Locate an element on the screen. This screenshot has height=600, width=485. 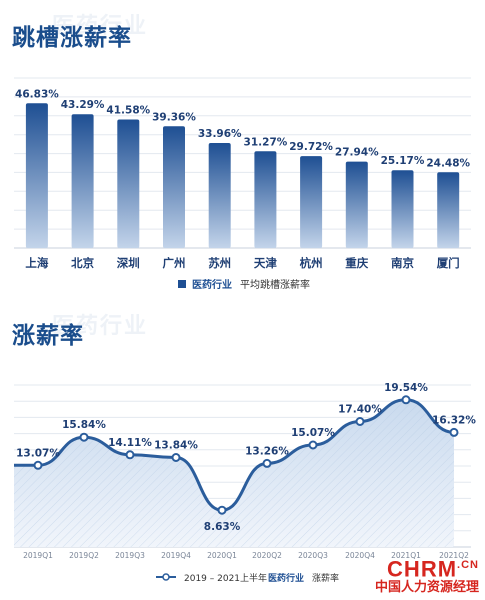
bar-legend-label: 平均跳槽涨薪率 is located at coordinates (275, 284).